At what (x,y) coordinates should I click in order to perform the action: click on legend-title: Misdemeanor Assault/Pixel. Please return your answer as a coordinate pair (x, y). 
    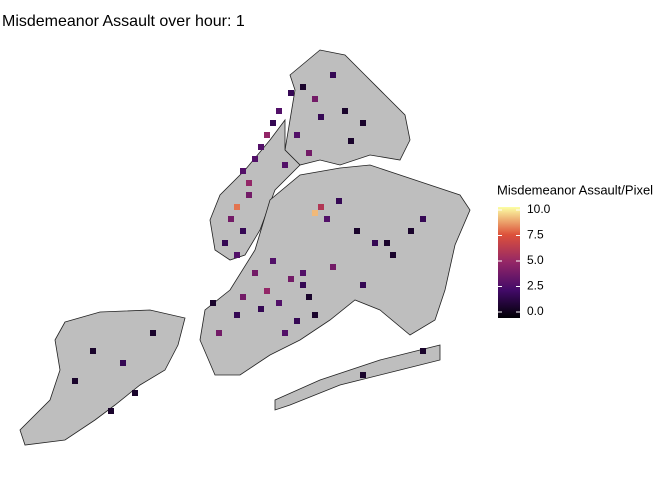
    Looking at the image, I should click on (575, 189).